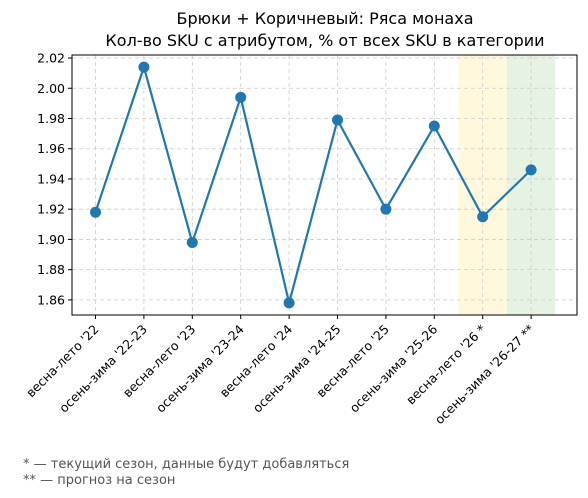 The width and height of the screenshot is (588, 498). Describe the element at coordinates (325, 18) in the screenshot. I see `chart-title: Брюки + Коричневый: Ряса монаха` at that location.